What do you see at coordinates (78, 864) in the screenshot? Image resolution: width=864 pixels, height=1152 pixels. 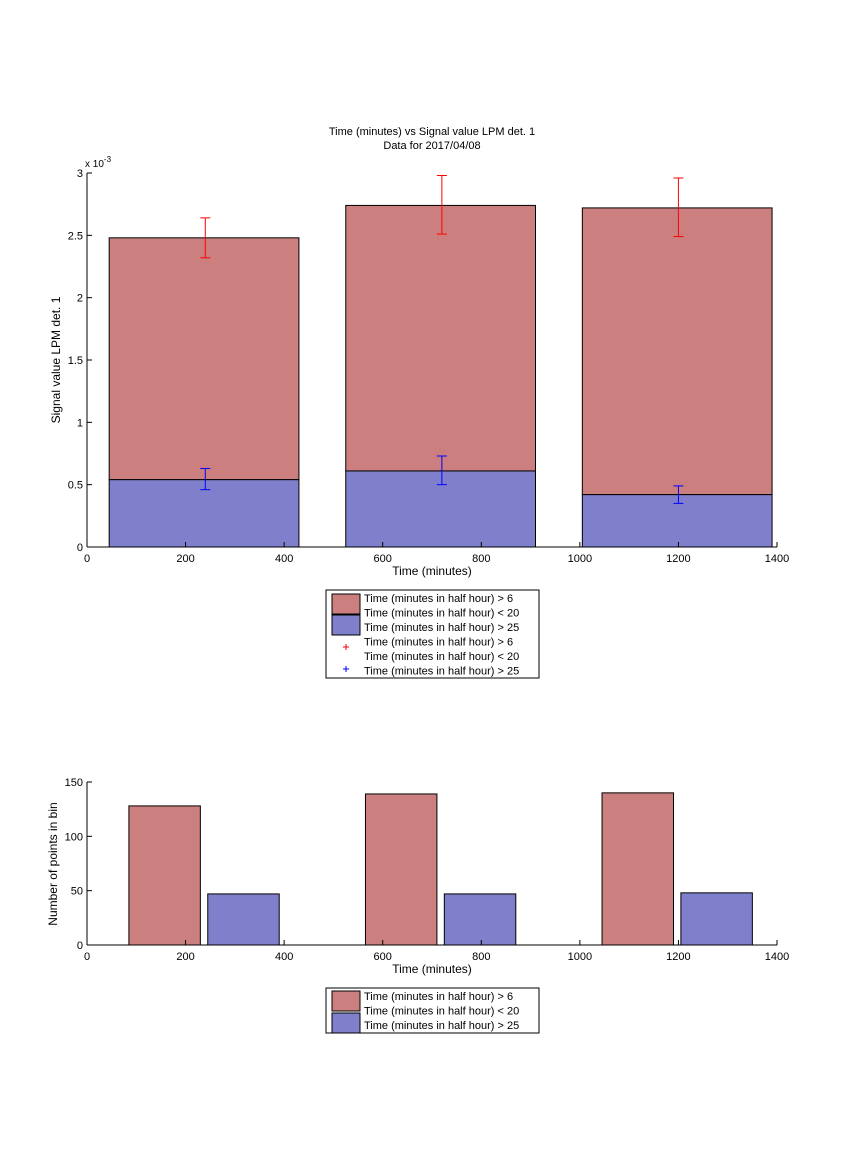 I see `chart2-y-ticks: 0 50 100 150` at bounding box center [78, 864].